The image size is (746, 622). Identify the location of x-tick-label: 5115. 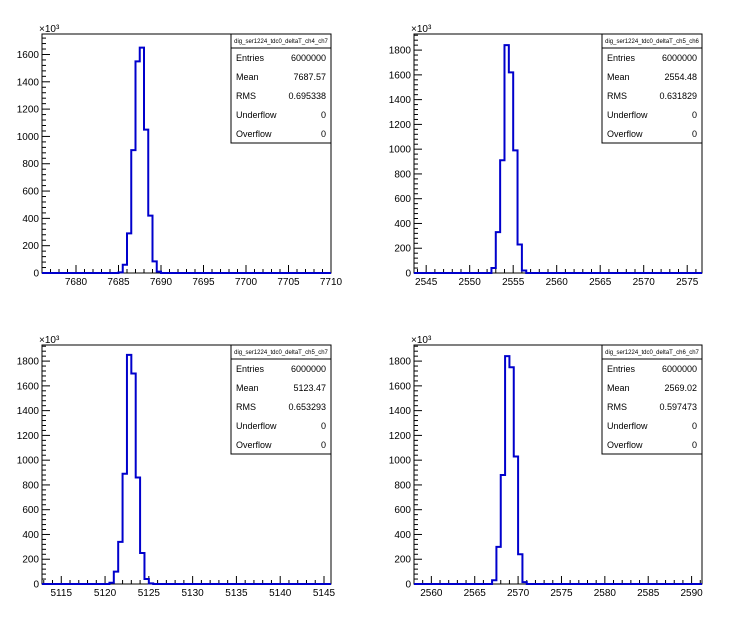
(62, 593).